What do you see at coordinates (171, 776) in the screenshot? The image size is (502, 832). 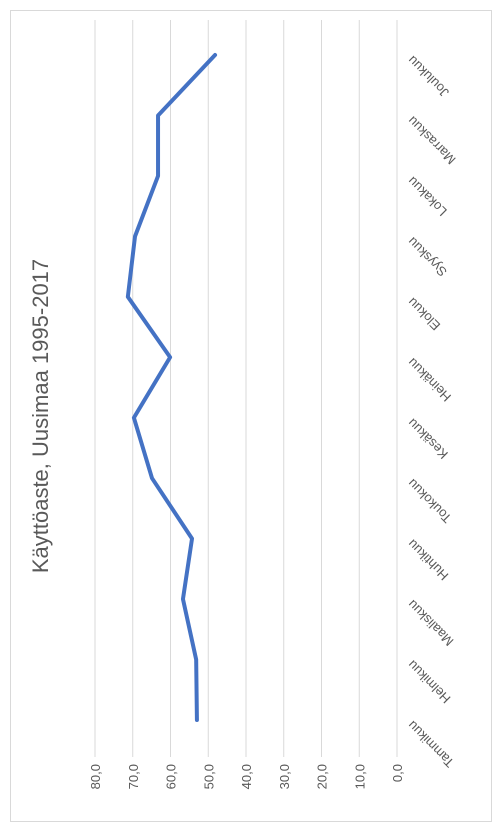 I see `y-tick-label: 60,0` at bounding box center [171, 776].